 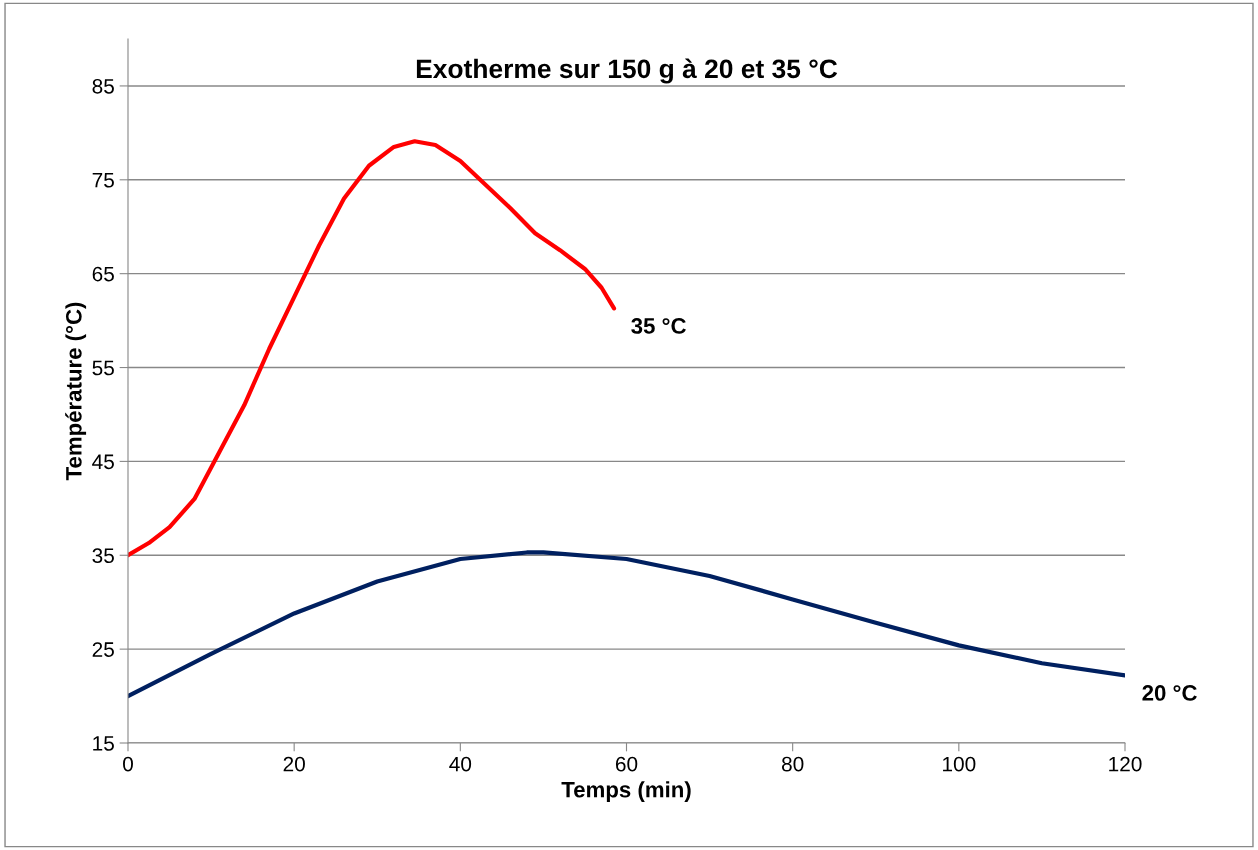 I want to click on series-label: 35 °C, so click(x=658, y=326).